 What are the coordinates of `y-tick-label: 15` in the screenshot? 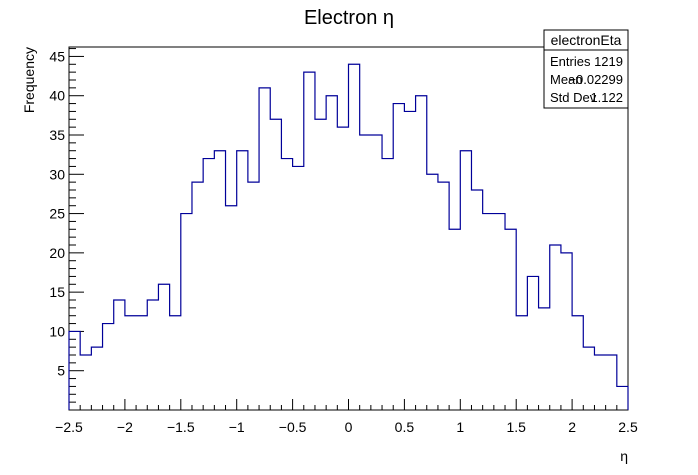 It's located at (57, 292).